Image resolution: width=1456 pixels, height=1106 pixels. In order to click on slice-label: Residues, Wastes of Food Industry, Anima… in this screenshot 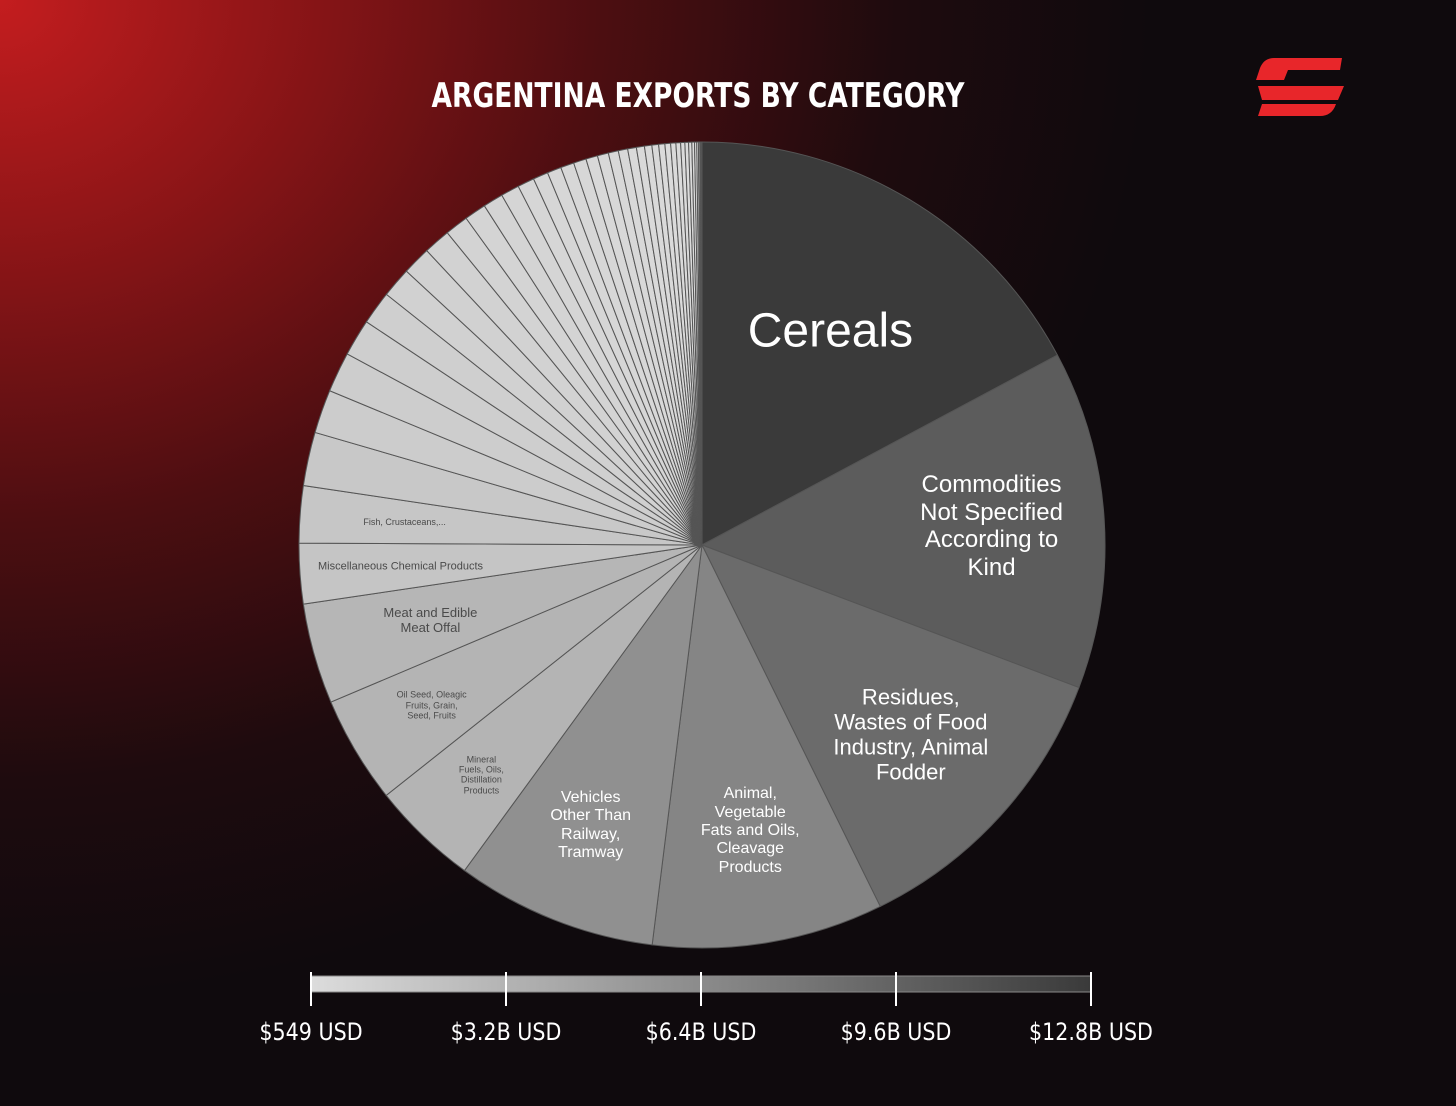, I will do `click(911, 734)`.